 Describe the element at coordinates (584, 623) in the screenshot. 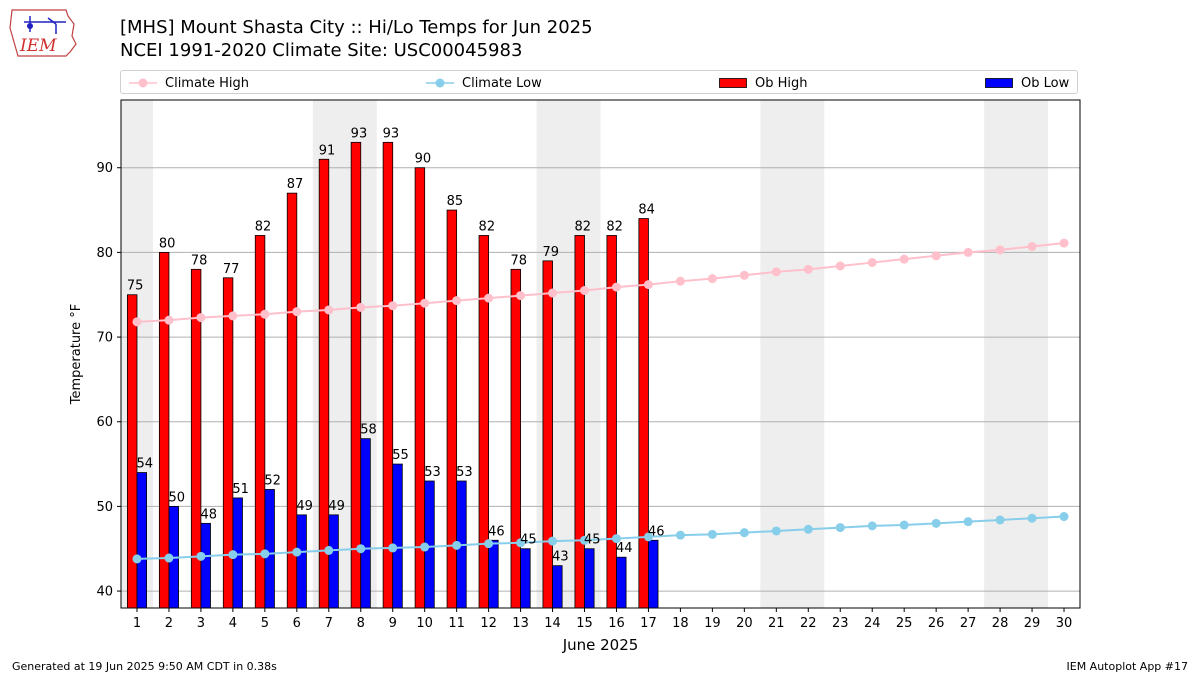

I see `x-tick-label: 15` at that location.